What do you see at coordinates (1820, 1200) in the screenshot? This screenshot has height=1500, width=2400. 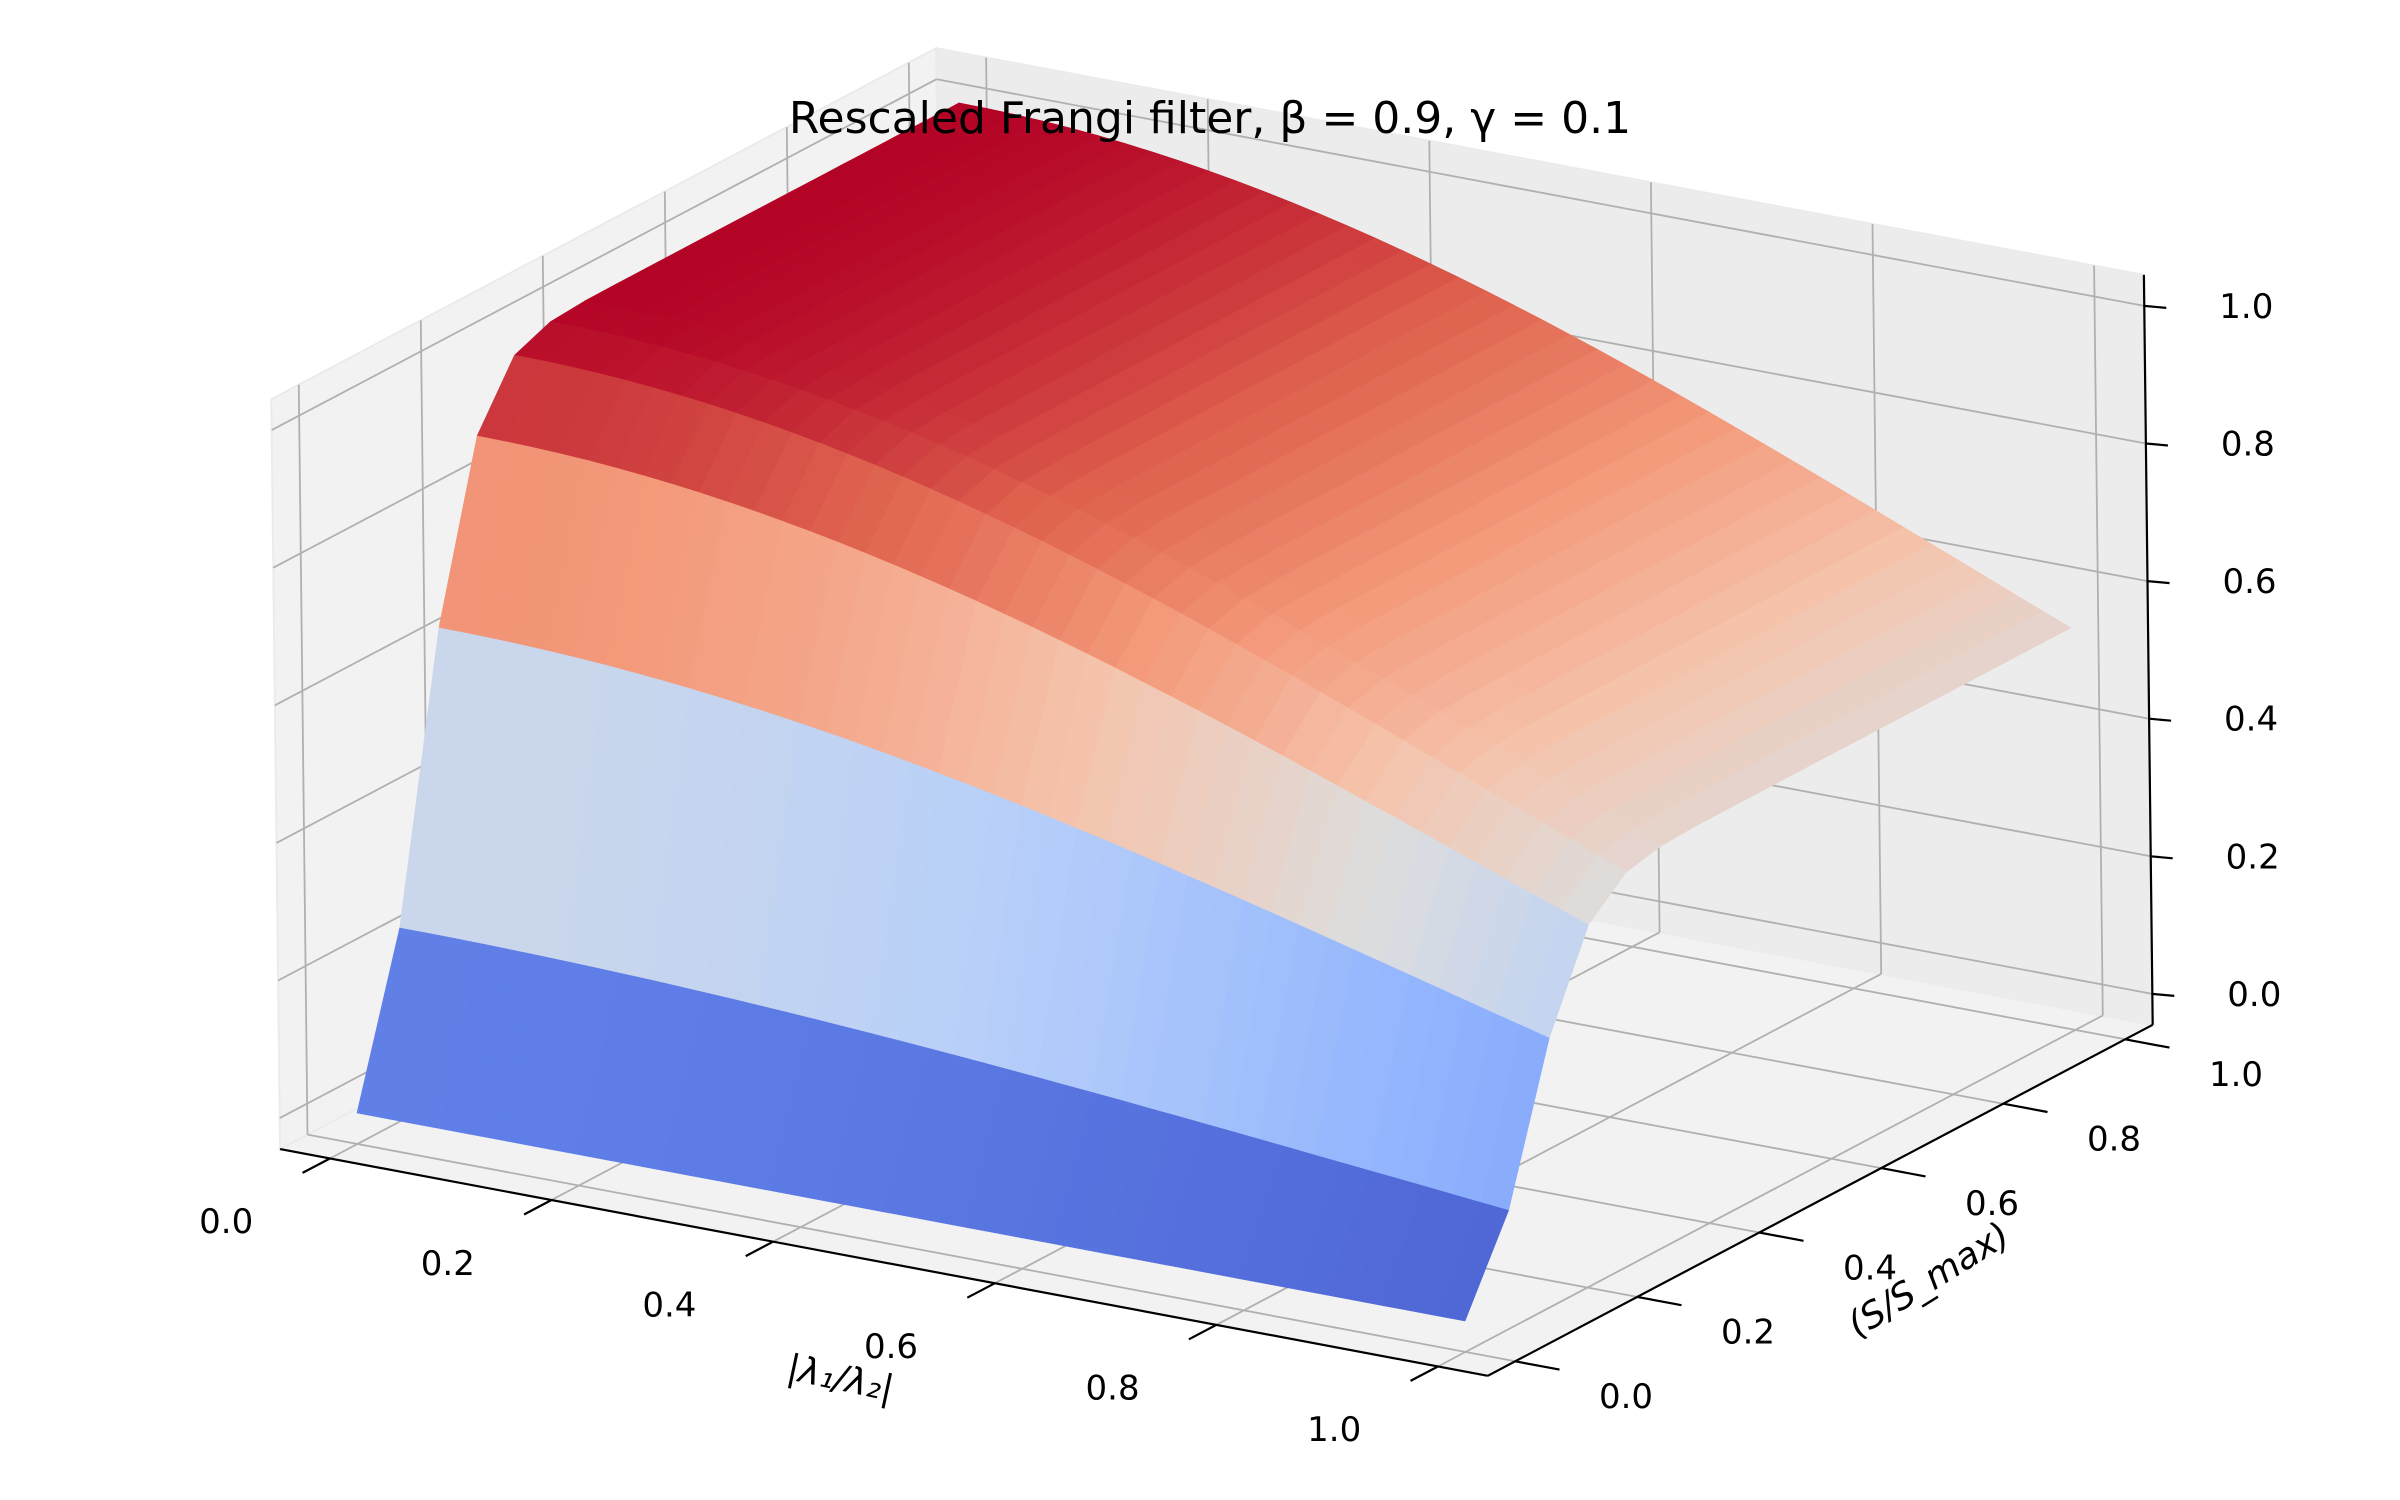 I see `y-axis-line` at bounding box center [1820, 1200].